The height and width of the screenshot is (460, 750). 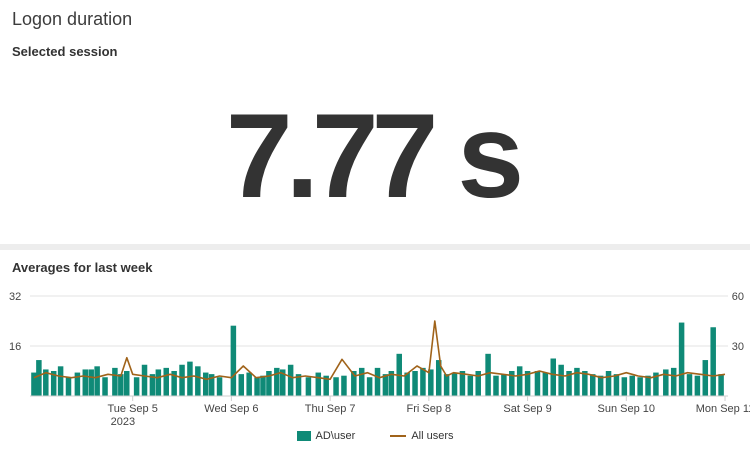 I want to click on legend-swatch-line, so click(x=398, y=436).